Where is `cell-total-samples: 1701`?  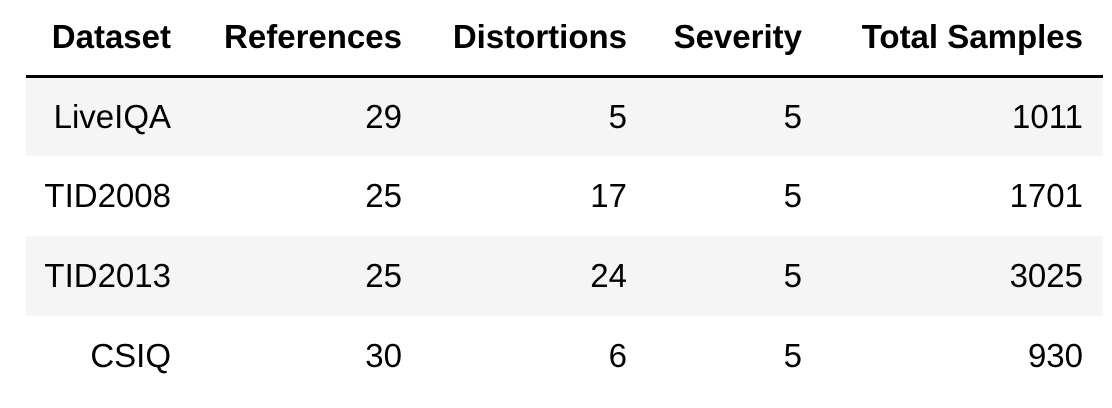
cell-total-samples: 1701 is located at coordinates (962, 196).